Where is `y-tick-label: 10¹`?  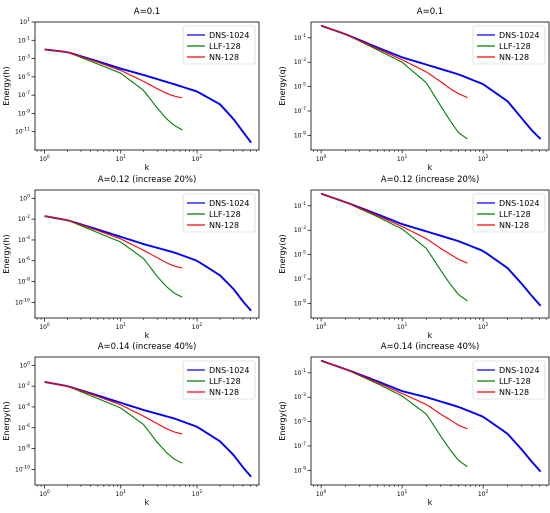 y-tick-label: 10¹ is located at coordinates (24, 21).